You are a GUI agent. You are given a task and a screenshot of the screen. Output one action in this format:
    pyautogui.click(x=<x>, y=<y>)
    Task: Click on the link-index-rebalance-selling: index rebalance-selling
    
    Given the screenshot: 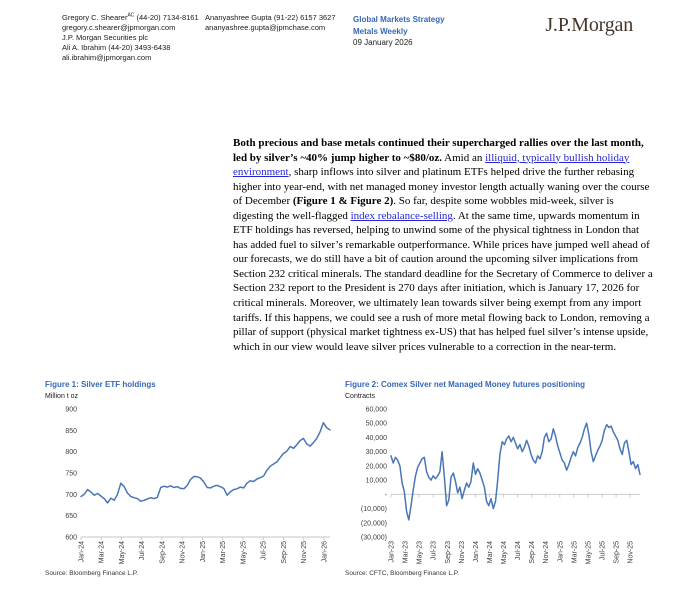 What is the action you would take?
    pyautogui.click(x=401, y=215)
    